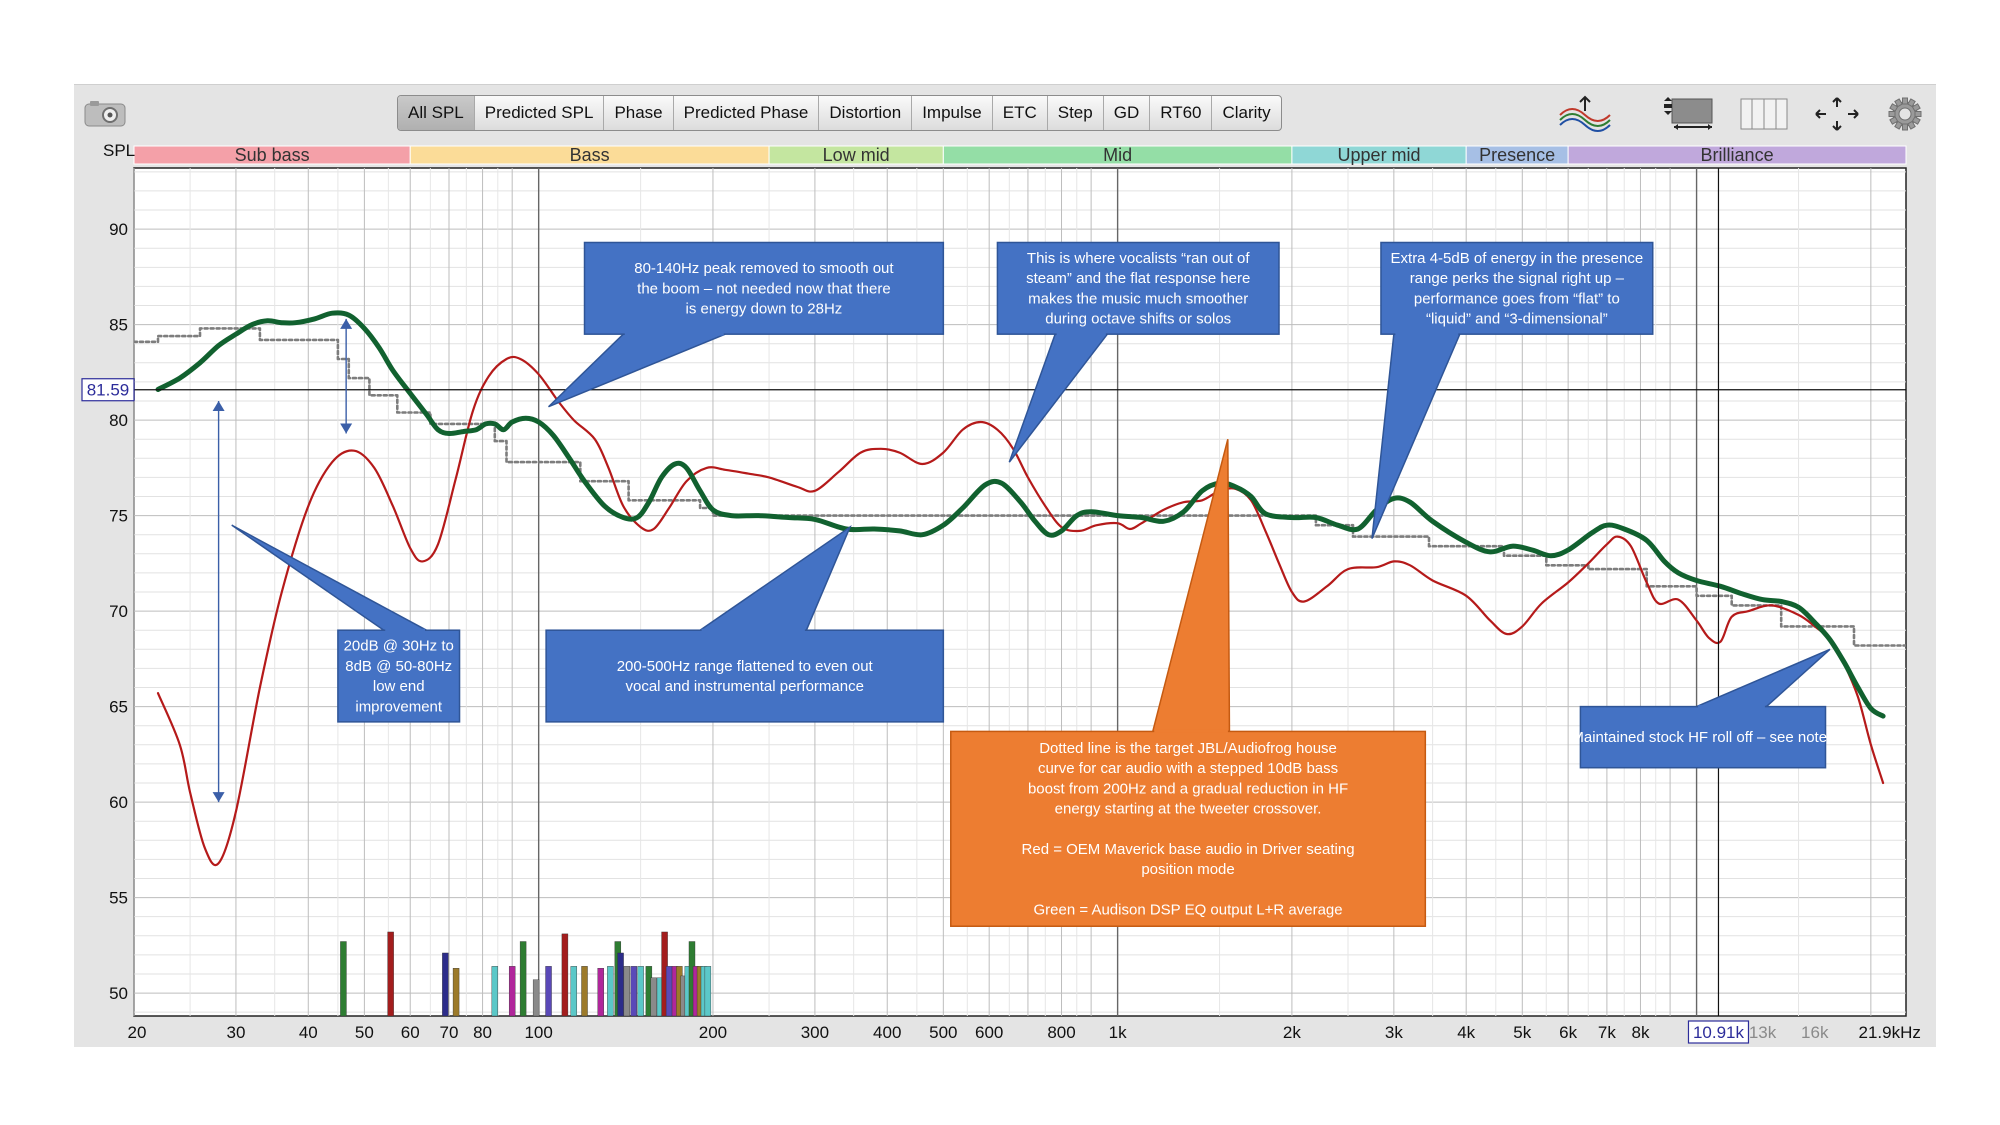  What do you see at coordinates (119, 150) in the screenshot?
I see `y-axis-label: SPL` at bounding box center [119, 150].